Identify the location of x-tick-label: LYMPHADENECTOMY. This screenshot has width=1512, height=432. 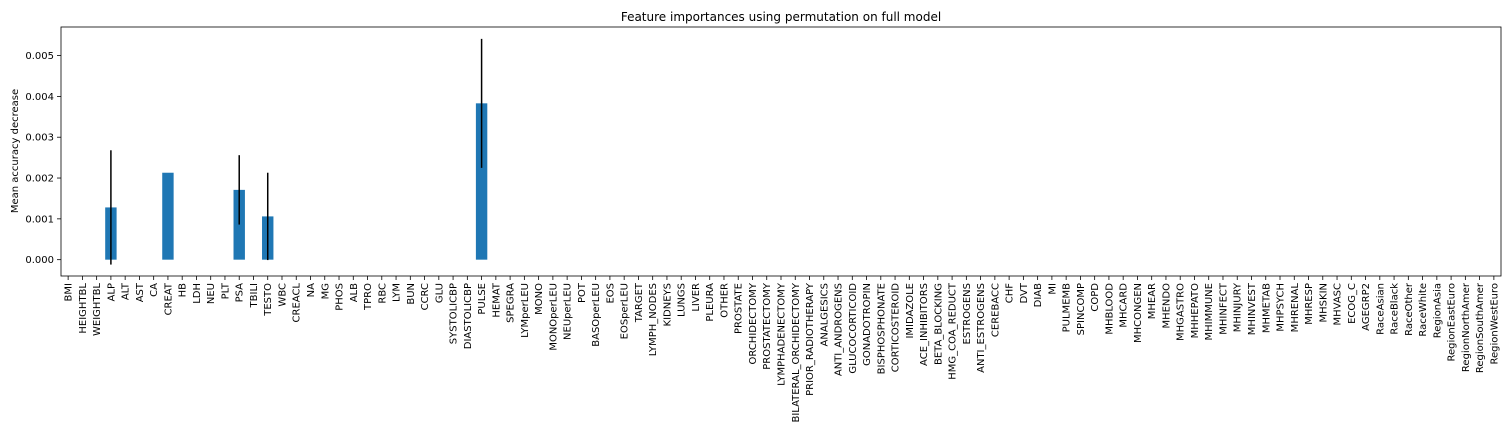
(782, 334).